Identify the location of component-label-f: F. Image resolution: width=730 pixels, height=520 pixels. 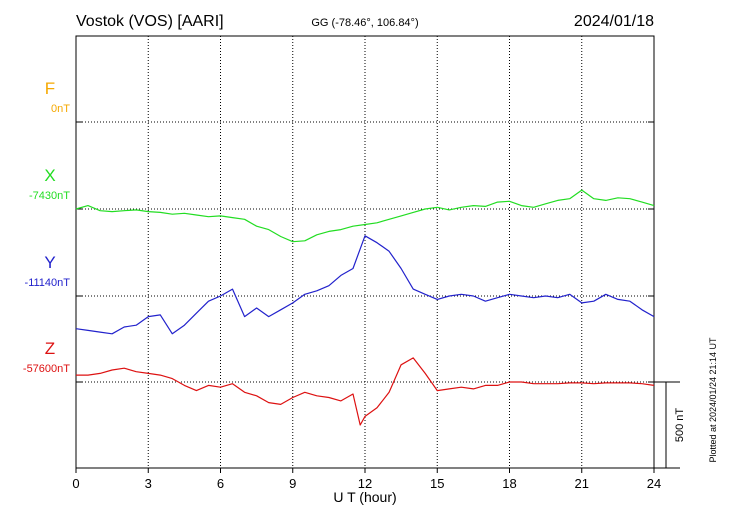
(50, 88).